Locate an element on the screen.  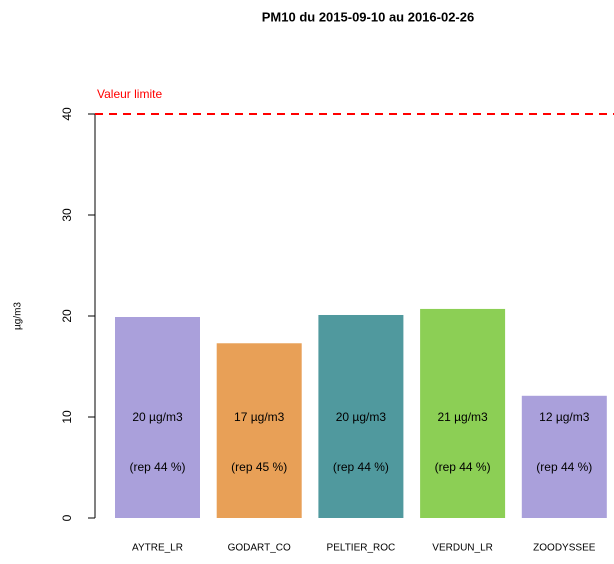
x-tick-label: AYTRE_LR is located at coordinates (157, 548).